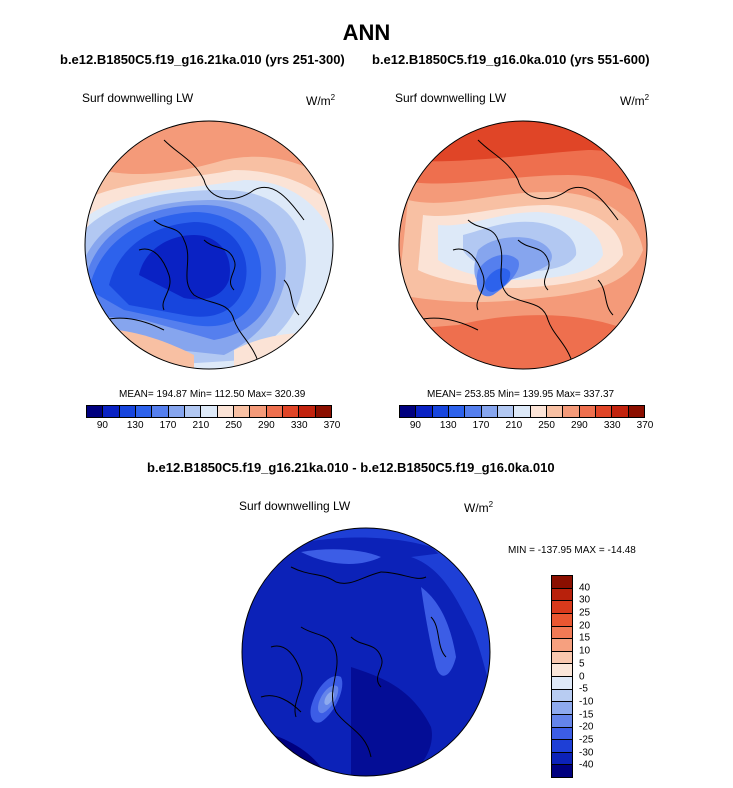 The image size is (733, 788). Describe the element at coordinates (582, 664) in the screenshot. I see `colorbar-level-label: 5` at that location.